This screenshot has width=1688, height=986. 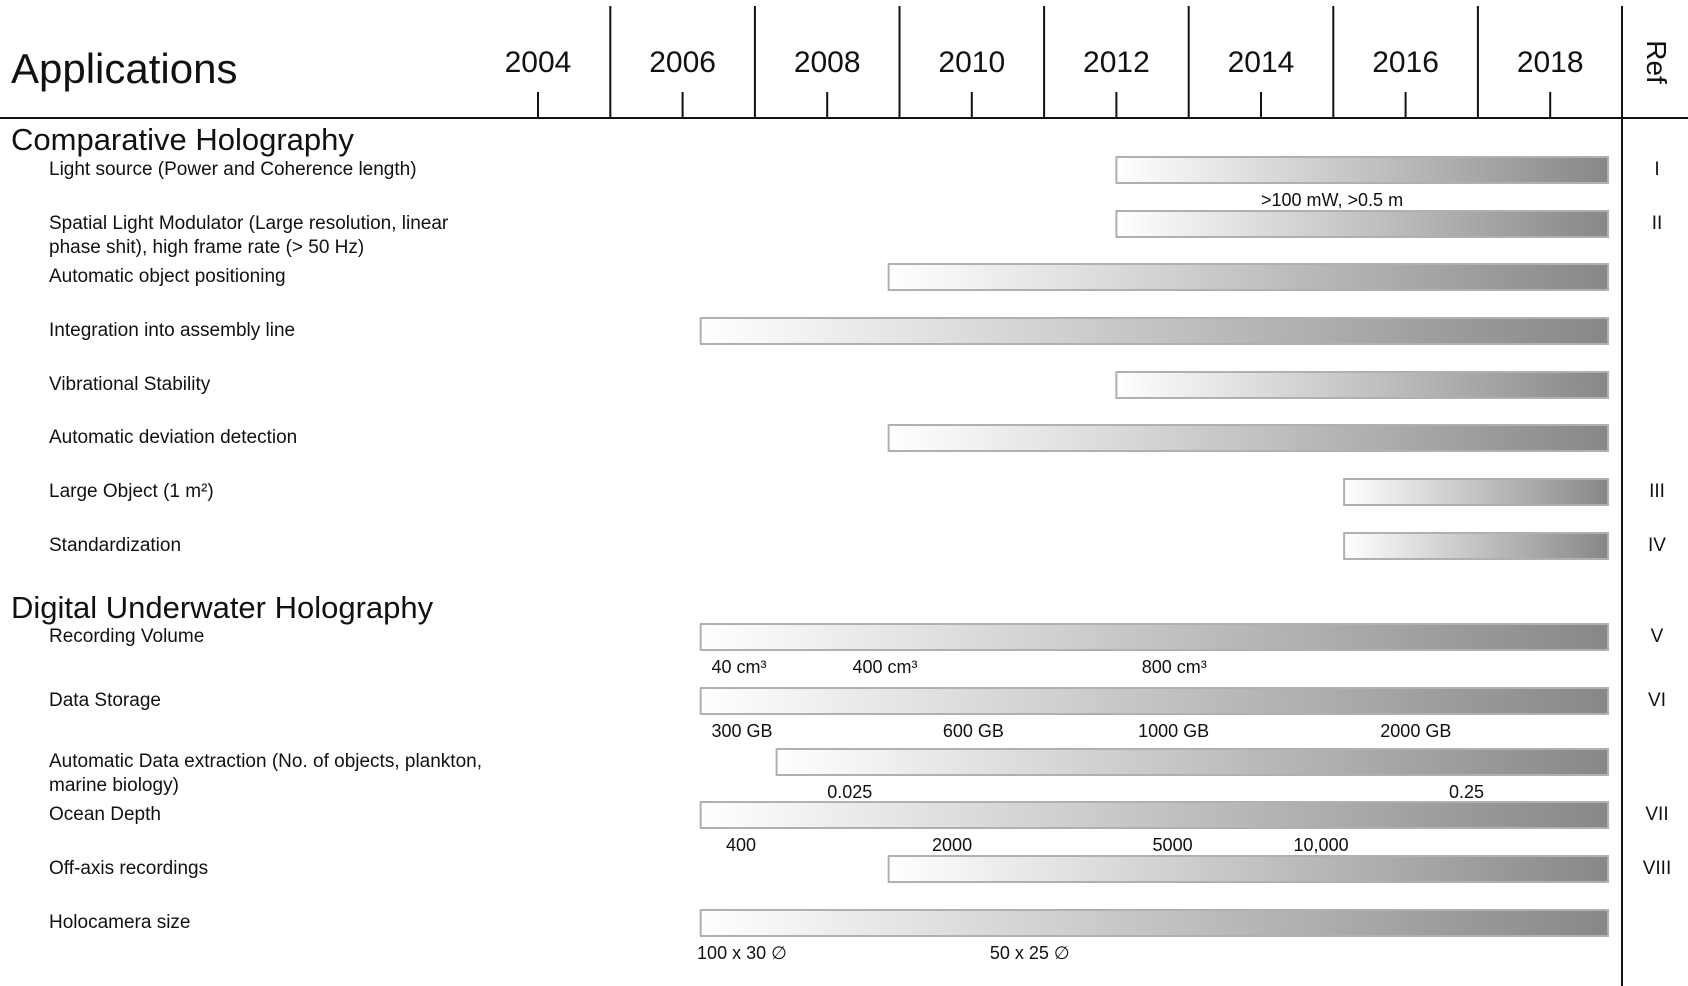 I want to click on roadmap-row: Vibrational Stability, so click(x=829, y=385).